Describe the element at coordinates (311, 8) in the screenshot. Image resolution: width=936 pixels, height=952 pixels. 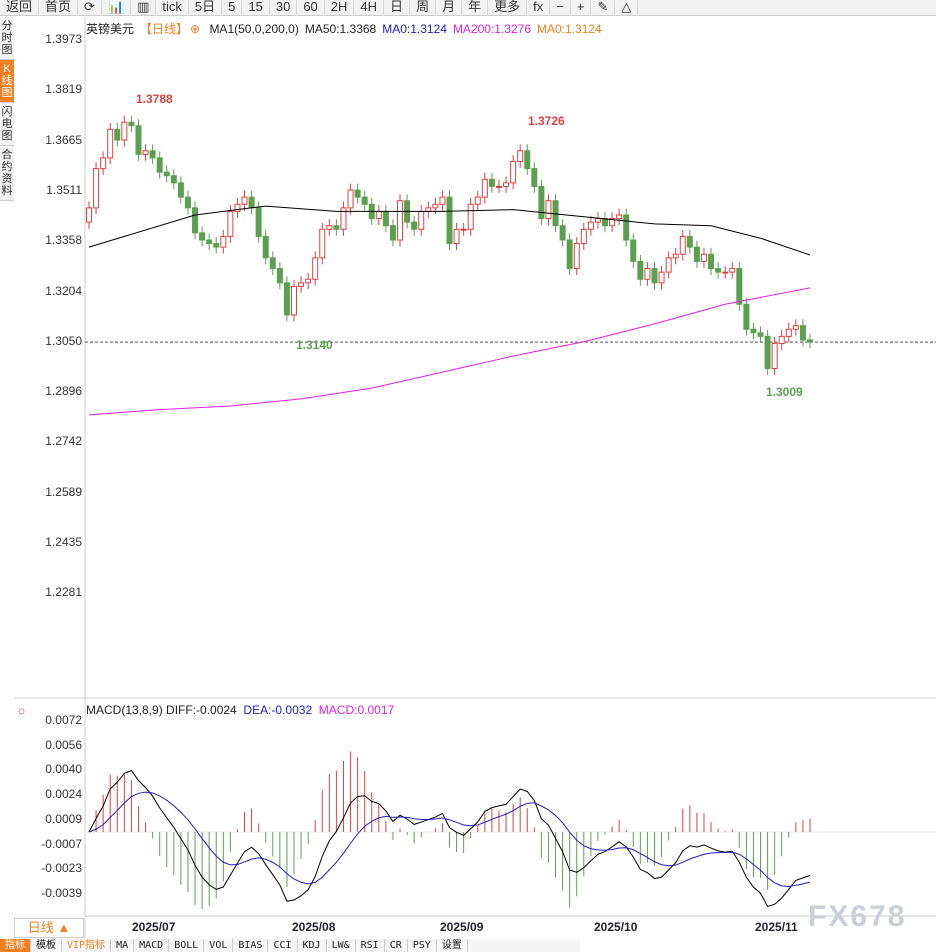
I see `toolbar-button: 60` at that location.